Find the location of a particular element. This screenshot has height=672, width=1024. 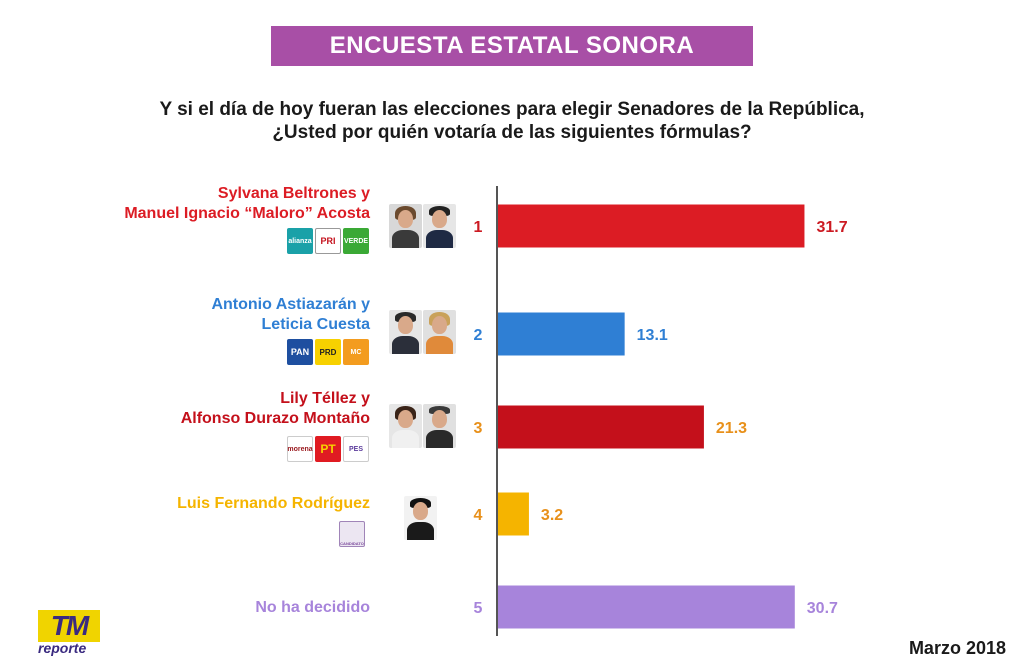

candidate-4-line1: Luis Fernando Rodríguez is located at coordinates (273, 503).